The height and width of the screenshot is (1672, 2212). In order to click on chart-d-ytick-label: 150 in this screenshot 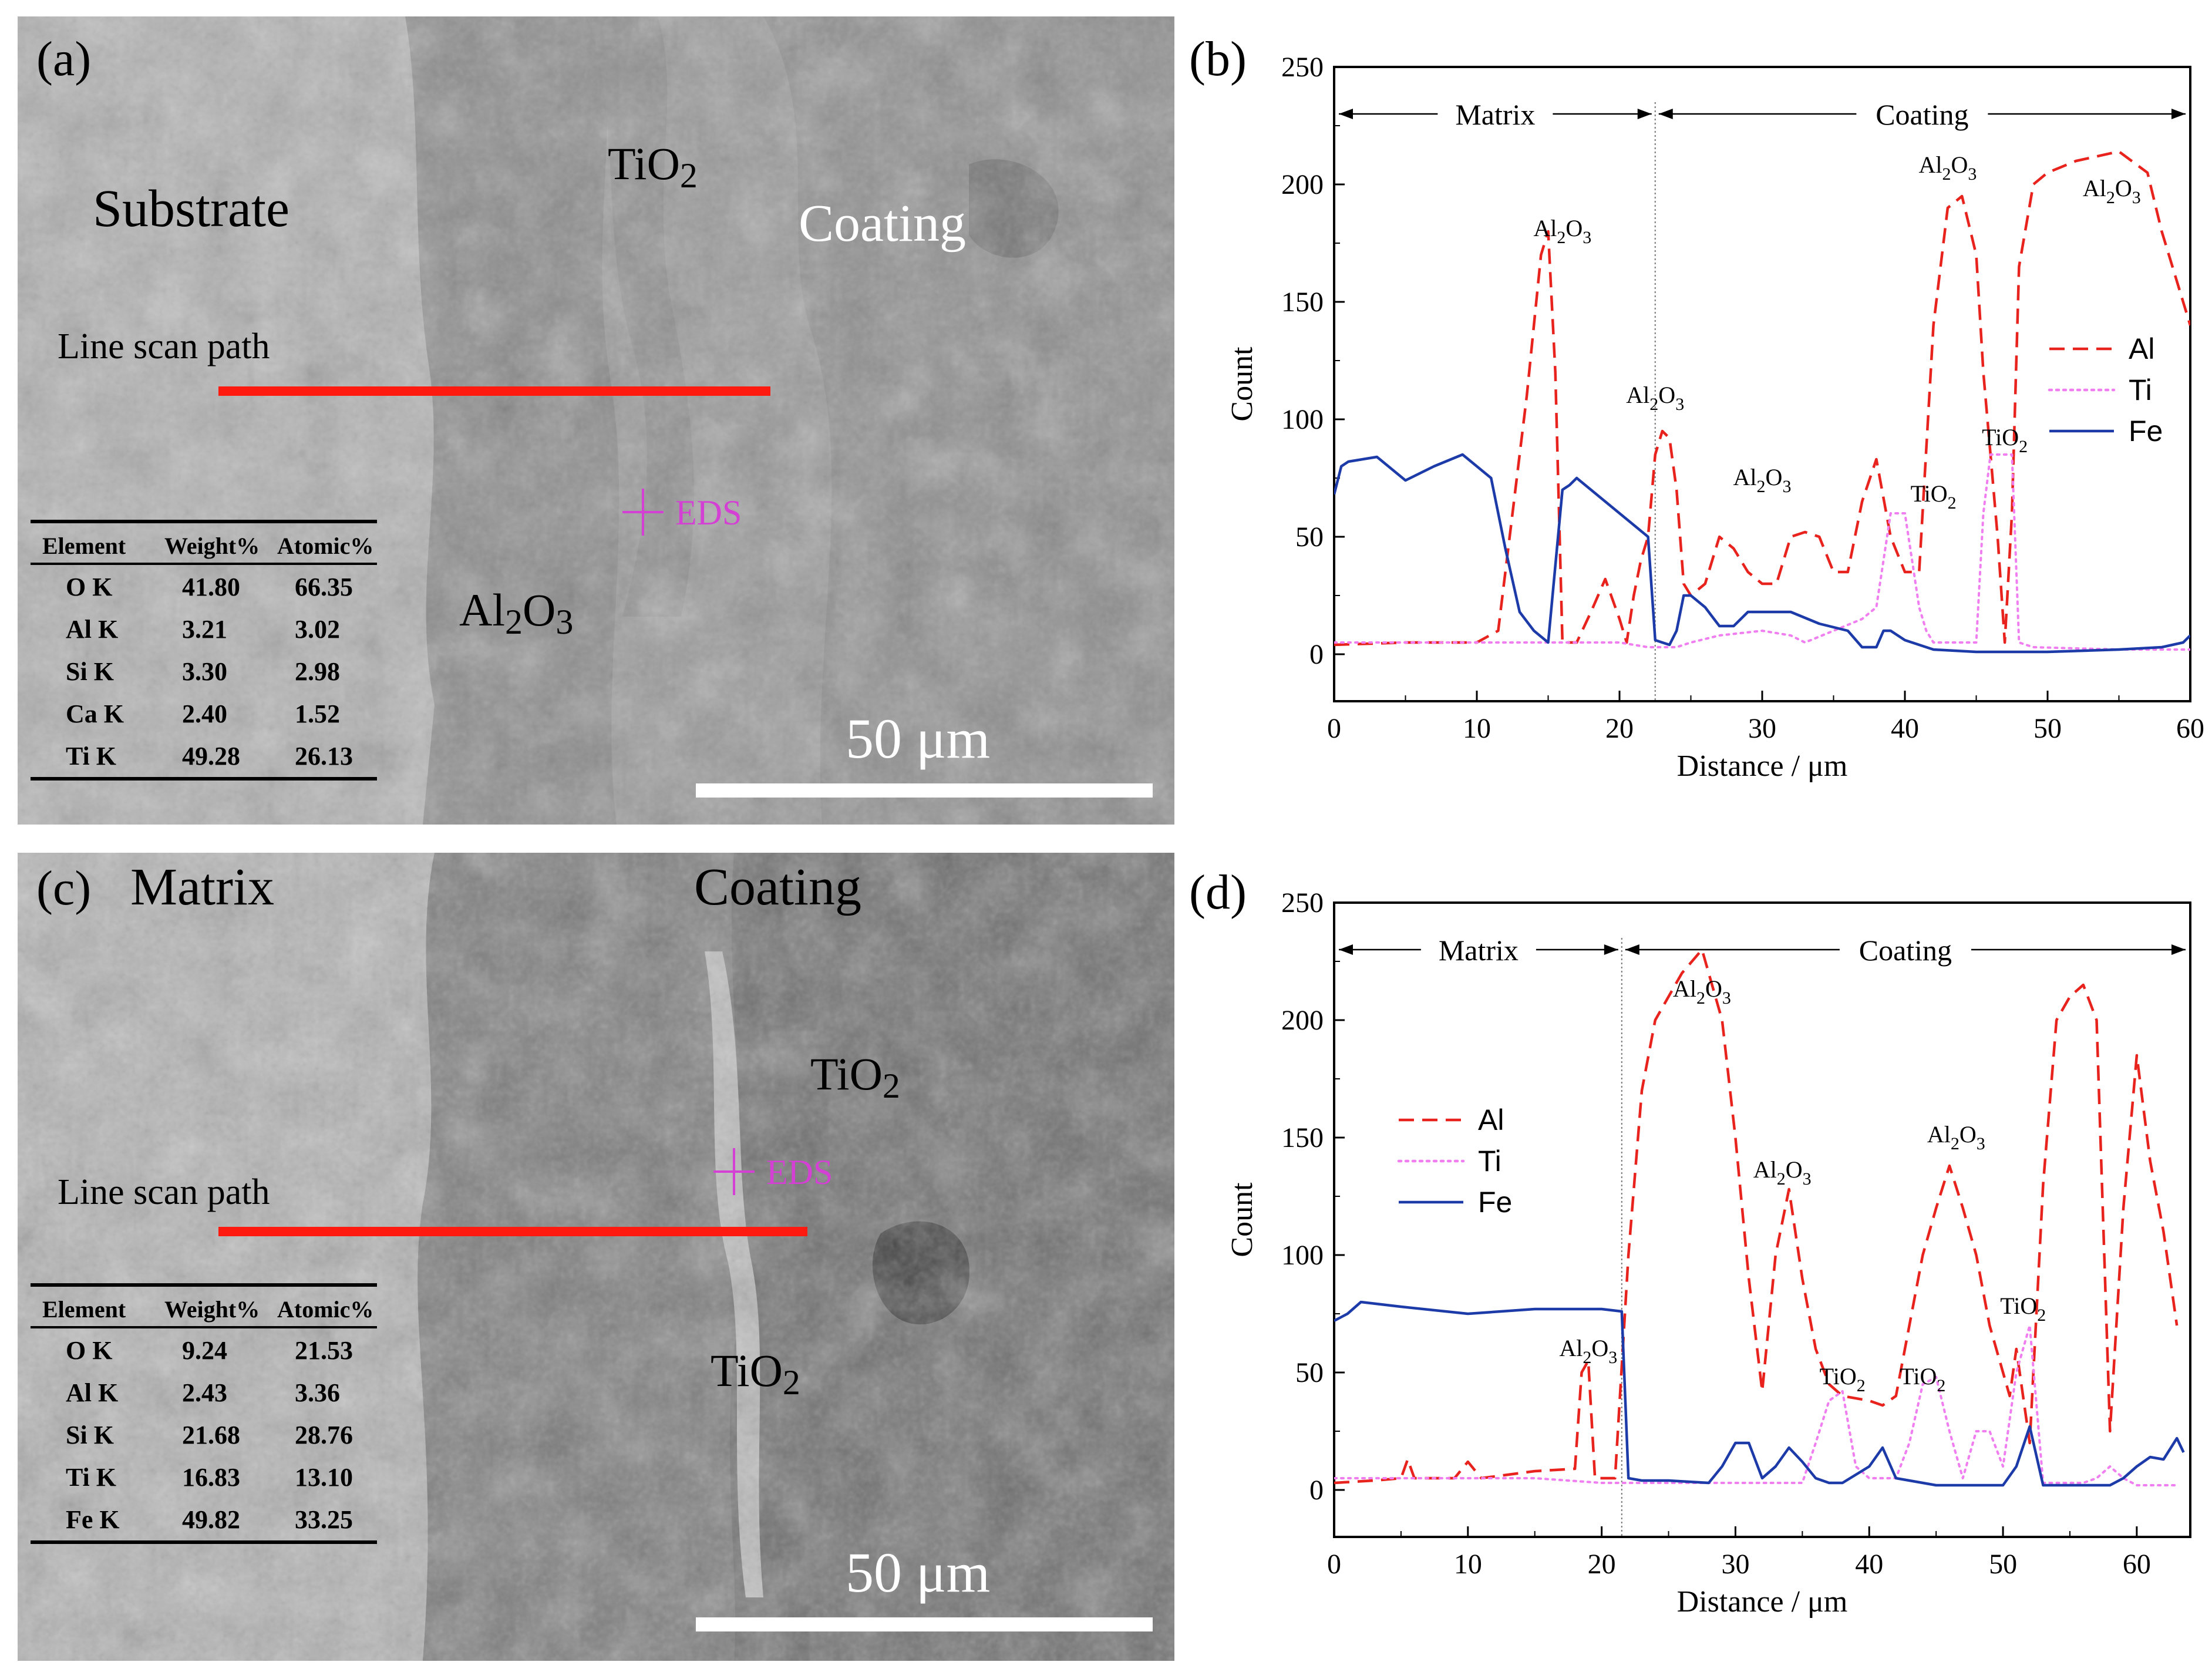, I will do `click(1302, 1138)`.